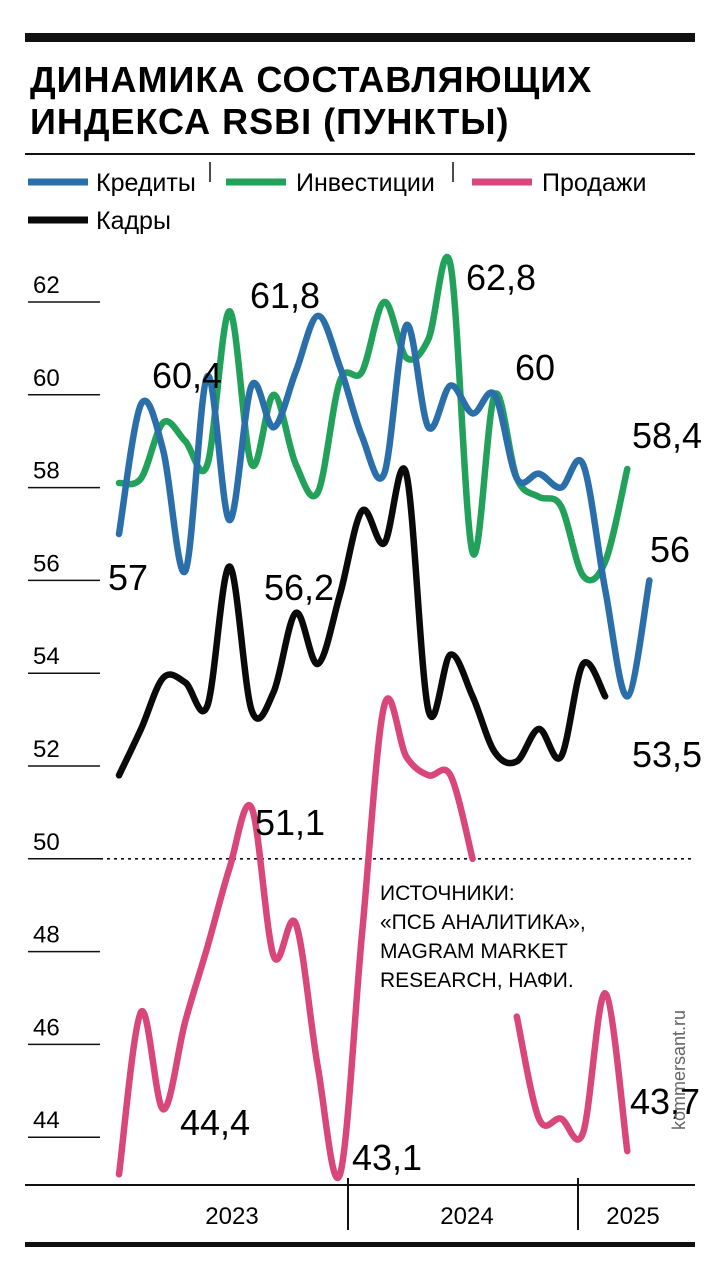  What do you see at coordinates (501, 277) in the screenshot?
I see `data-label-investments-15: 62,8` at bounding box center [501, 277].